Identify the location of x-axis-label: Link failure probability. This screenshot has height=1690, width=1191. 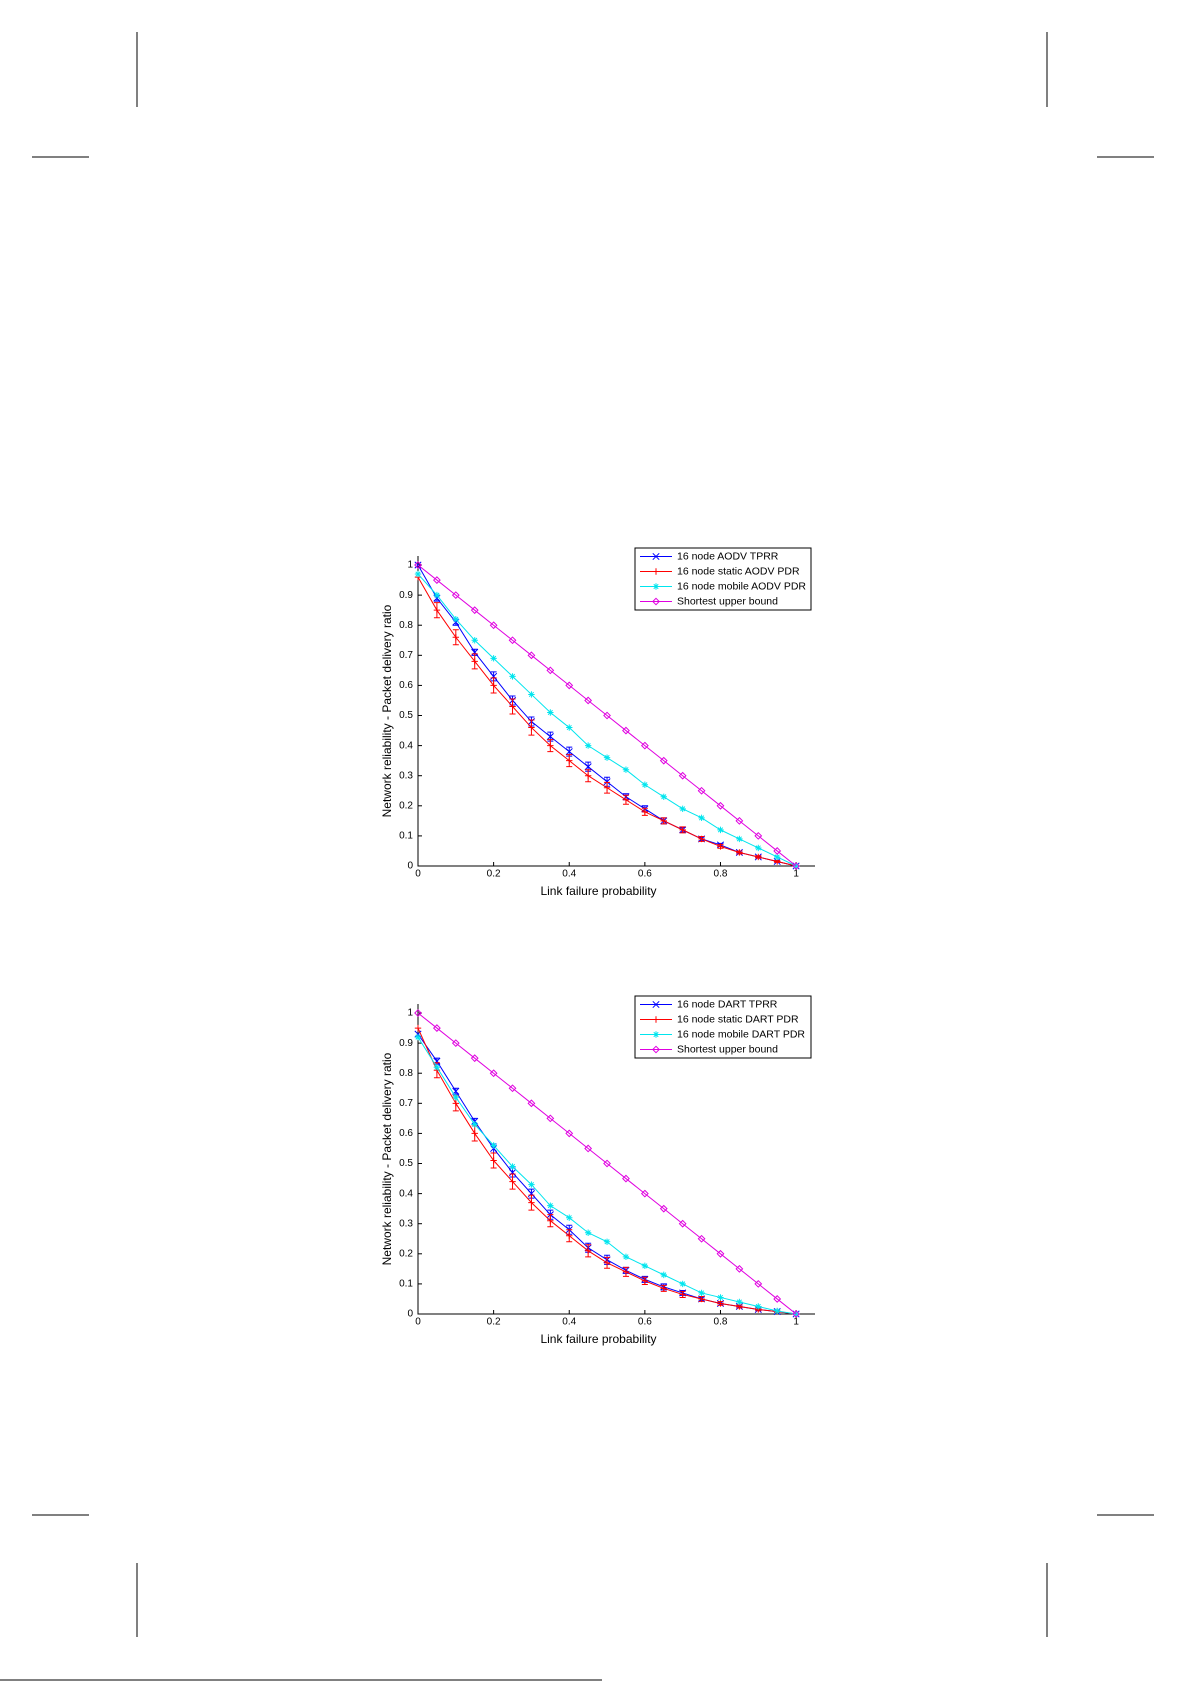
(598, 891).